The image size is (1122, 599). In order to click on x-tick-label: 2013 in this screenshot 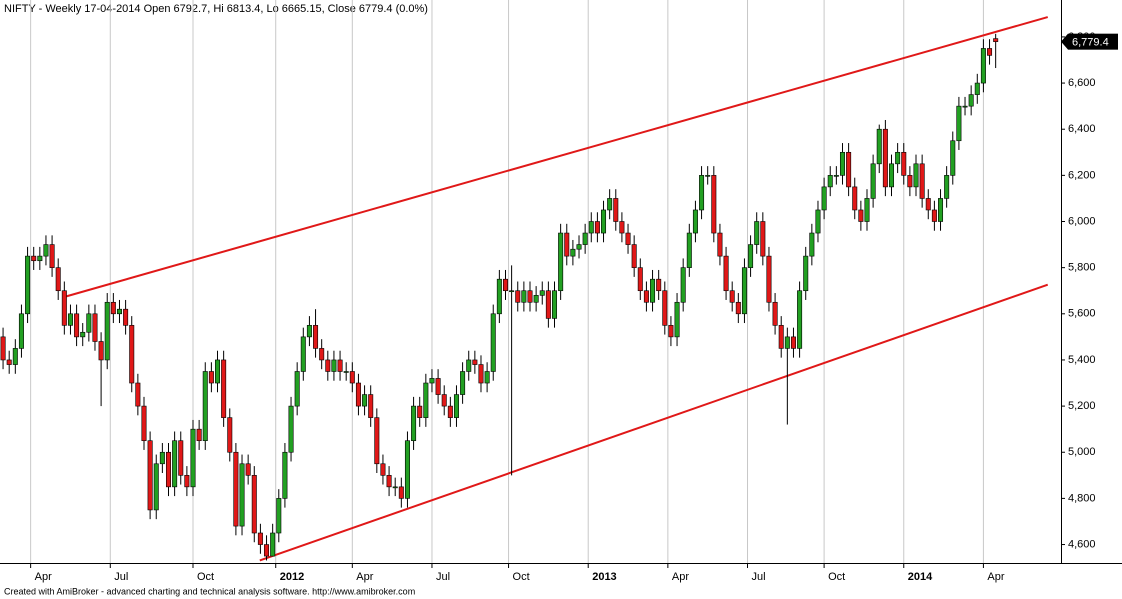, I will do `click(604, 577)`.